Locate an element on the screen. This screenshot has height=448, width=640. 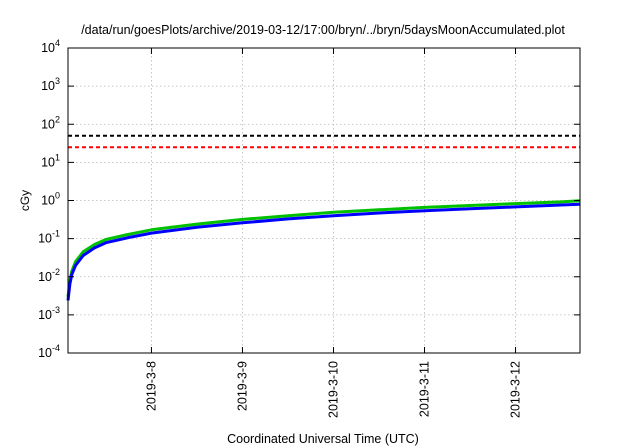
x-axis-label: Coordinated Universal Time (UTC) is located at coordinates (323, 439).